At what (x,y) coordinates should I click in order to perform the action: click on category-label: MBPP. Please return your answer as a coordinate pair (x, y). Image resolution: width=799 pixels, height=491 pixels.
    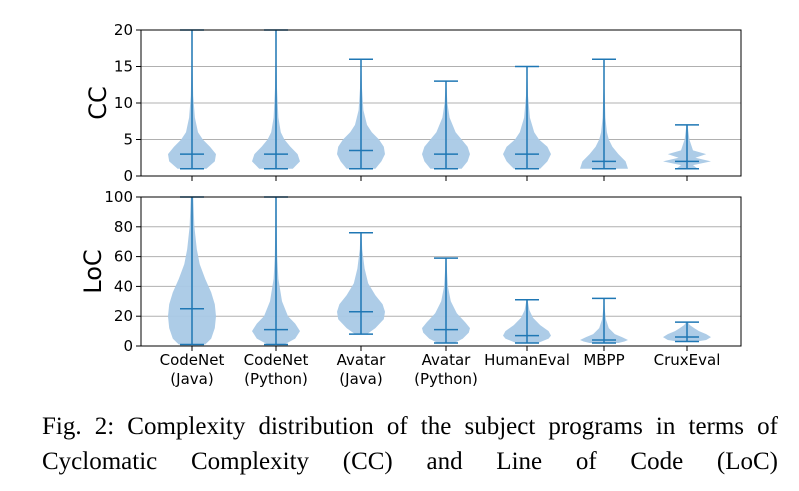
    Looking at the image, I should click on (603, 360).